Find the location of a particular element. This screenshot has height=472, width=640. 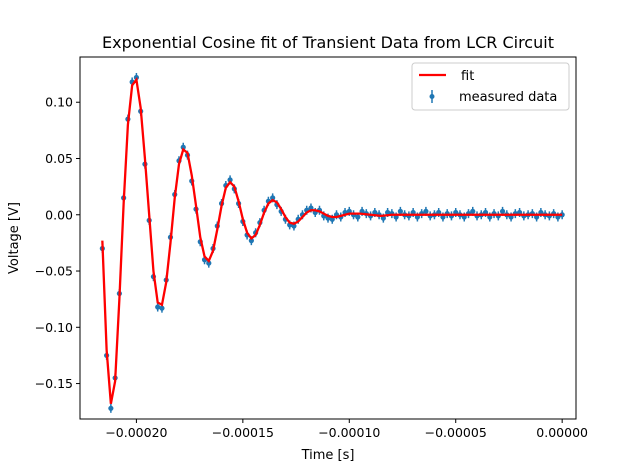

legend: fit measured data is located at coordinates (490, 86).